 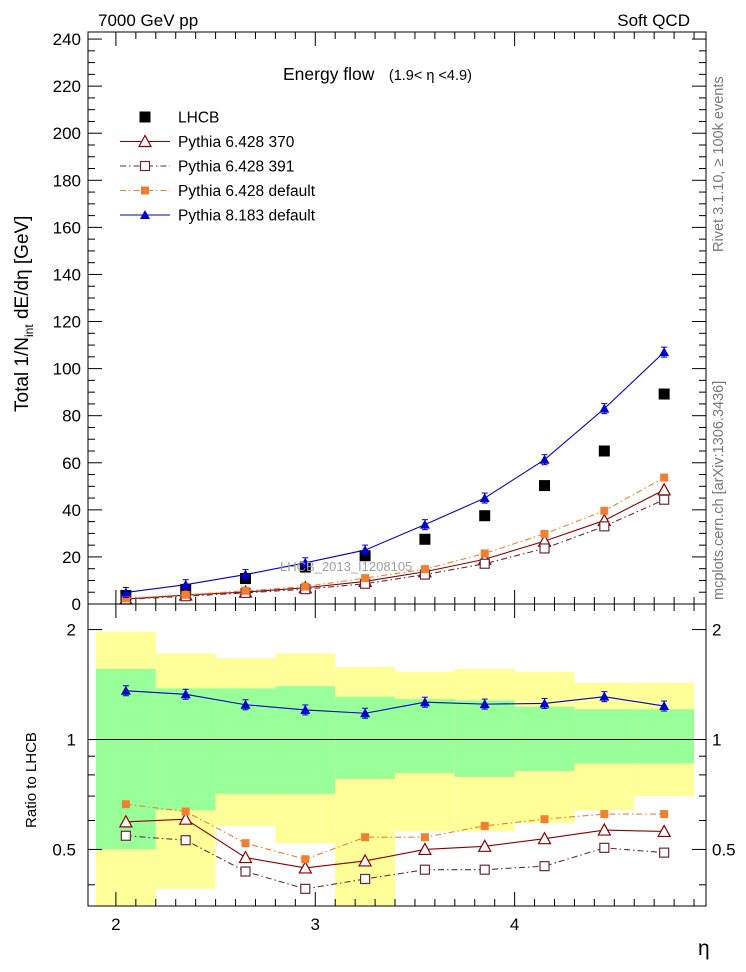 What do you see at coordinates (71, 557) in the screenshot?
I see `y-tick-label: 20` at bounding box center [71, 557].